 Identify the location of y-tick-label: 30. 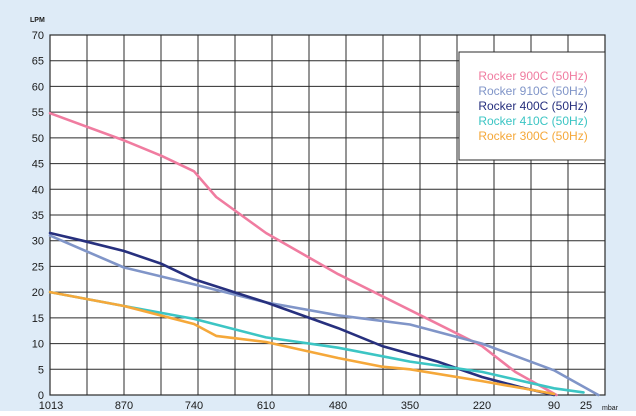
(38, 242).